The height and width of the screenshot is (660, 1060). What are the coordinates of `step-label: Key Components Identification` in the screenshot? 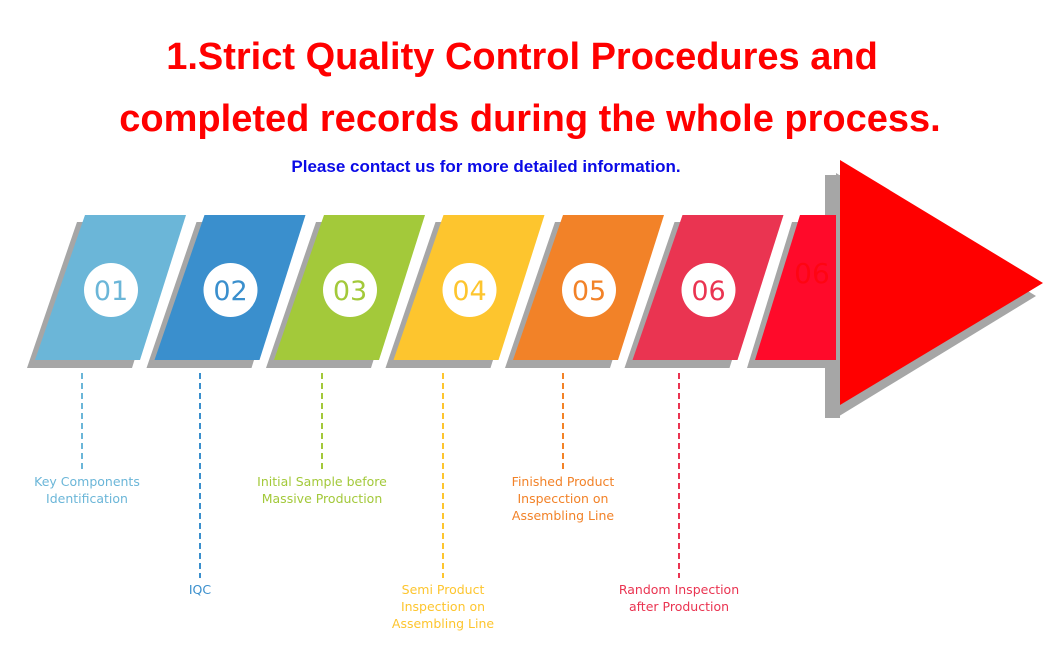 It's located at (87, 490).